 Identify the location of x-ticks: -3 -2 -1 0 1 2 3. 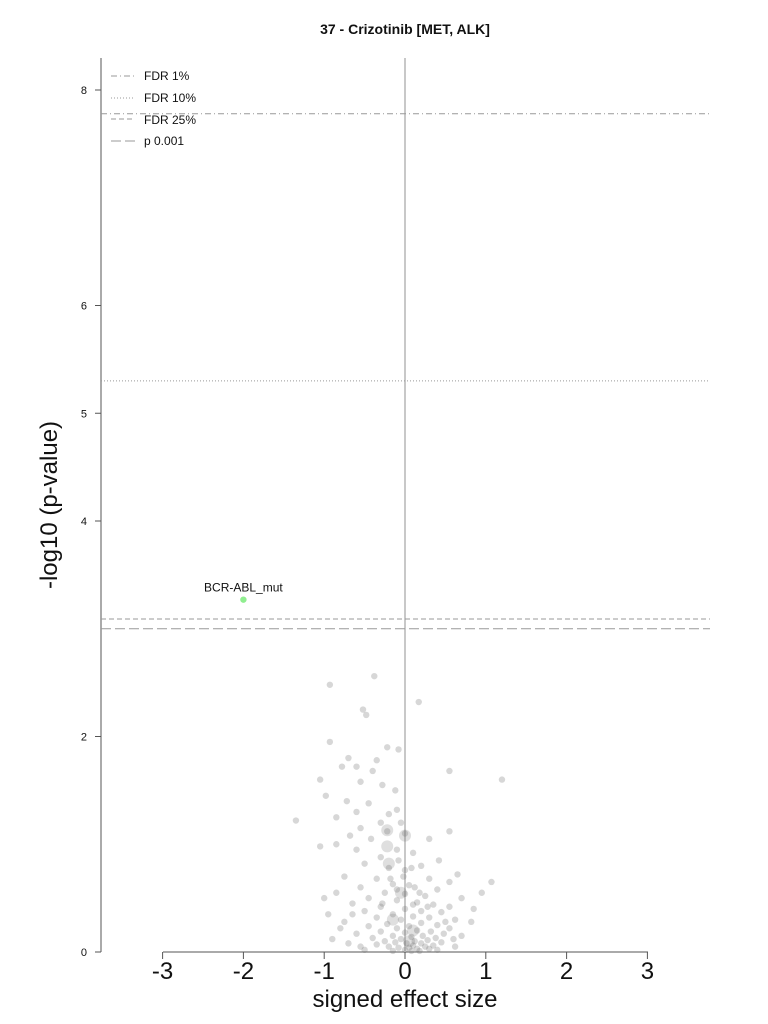
(403, 968).